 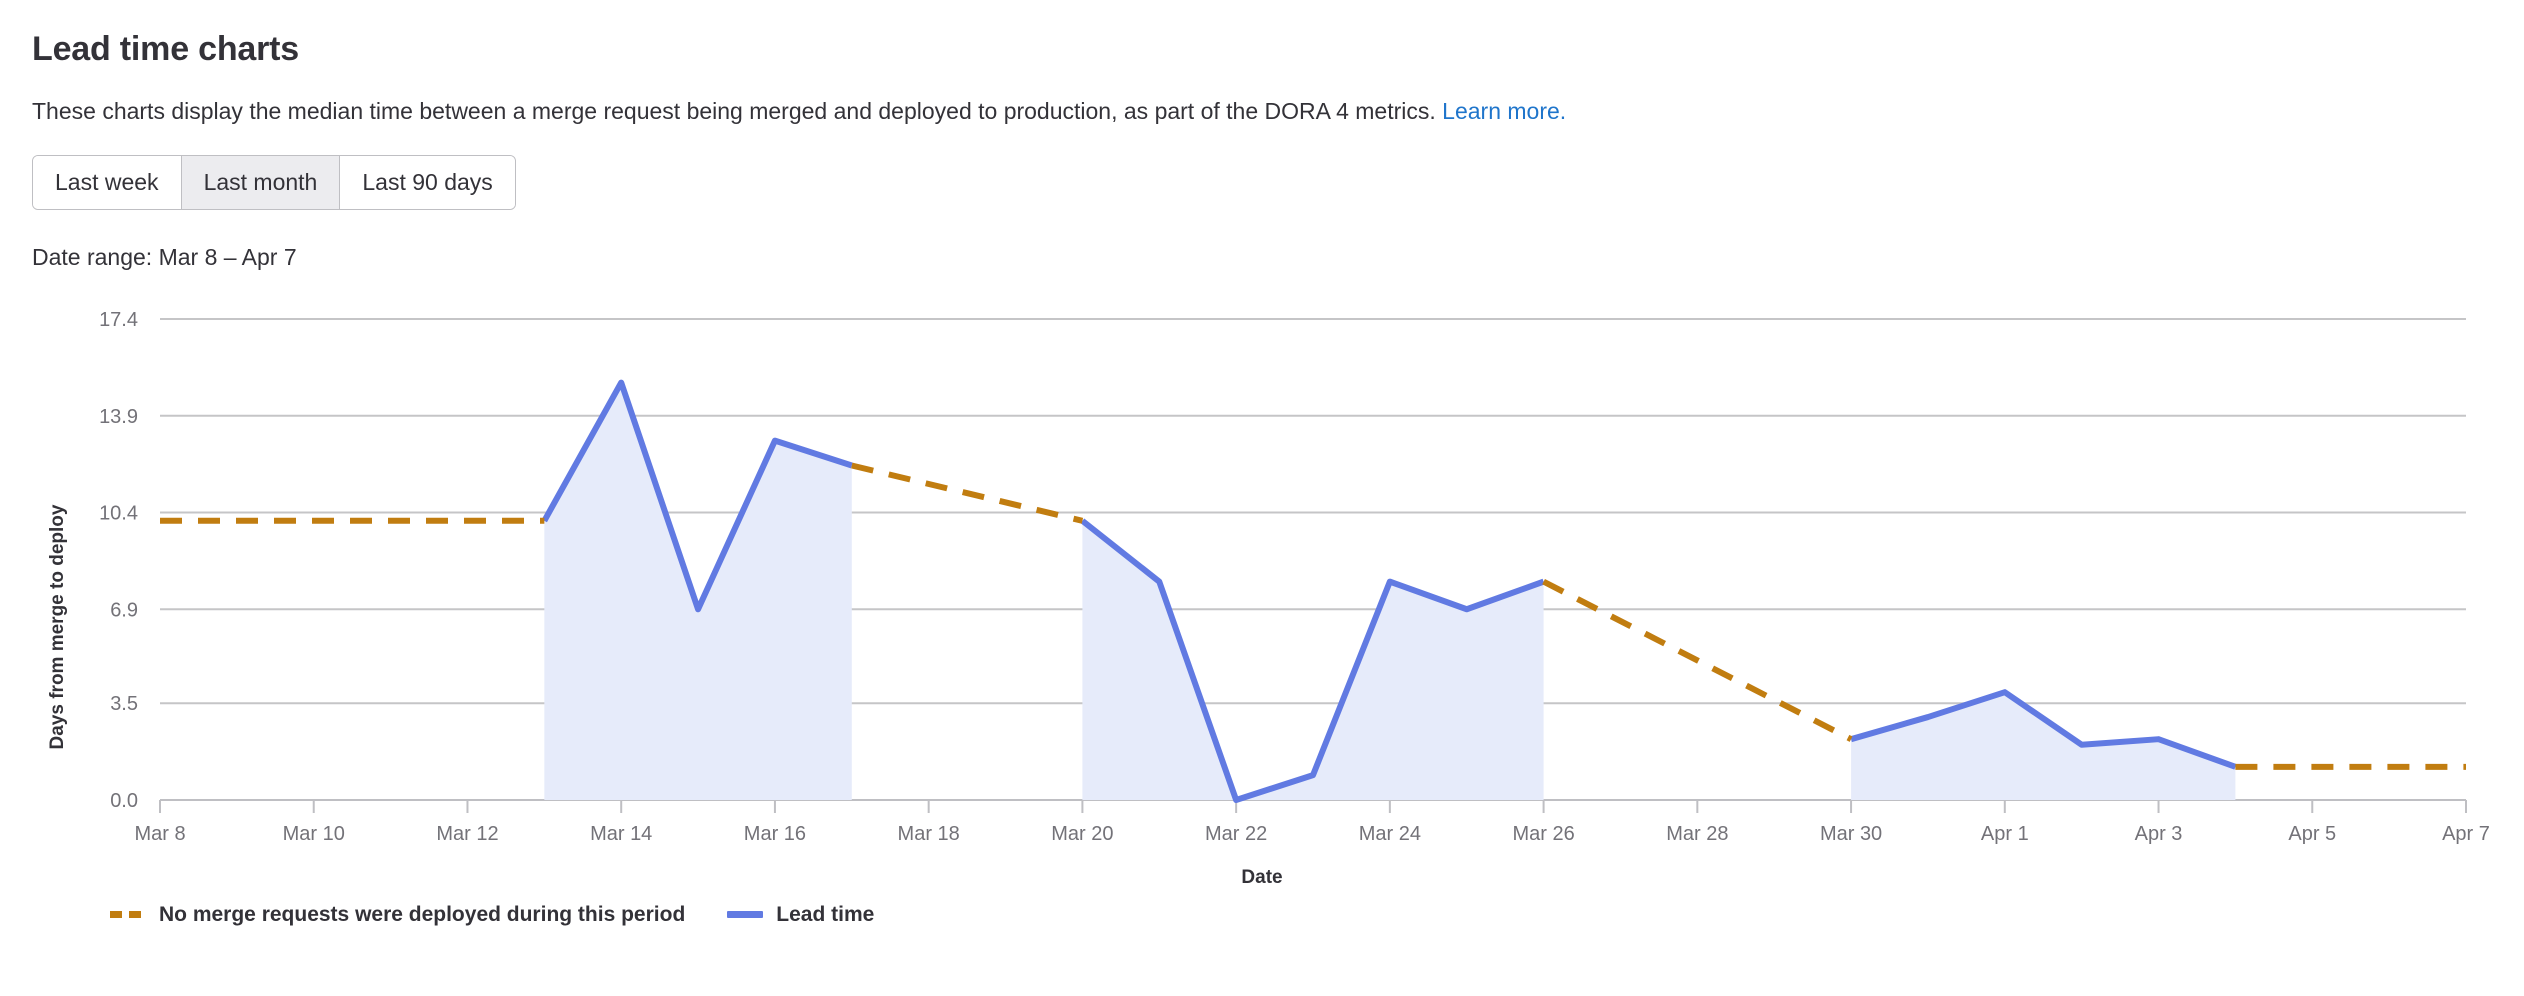 I want to click on x-axis-tick-label: Mar 12, so click(x=467, y=834).